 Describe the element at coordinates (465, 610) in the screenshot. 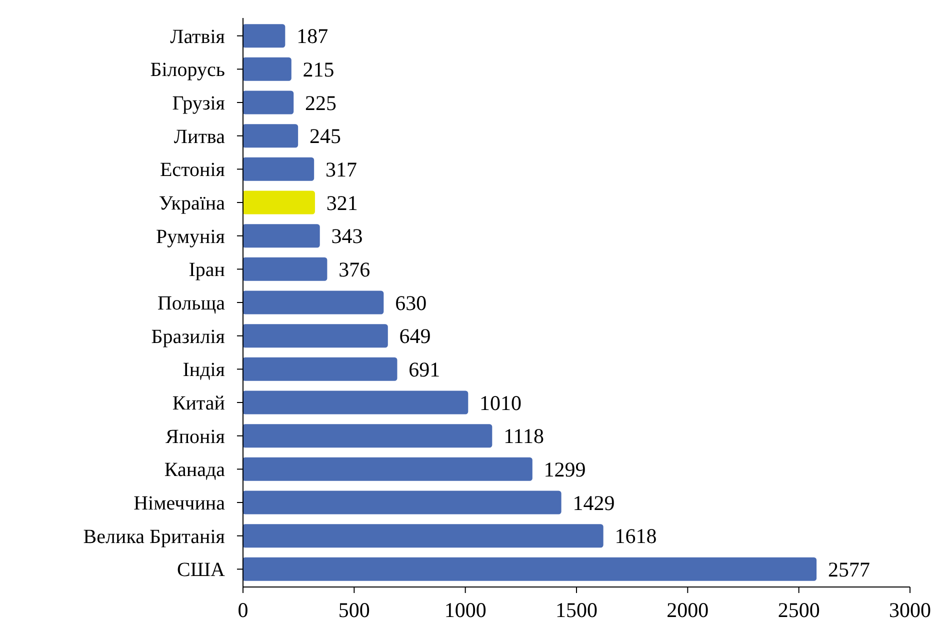

I see `x-tick-label: 1000` at that location.